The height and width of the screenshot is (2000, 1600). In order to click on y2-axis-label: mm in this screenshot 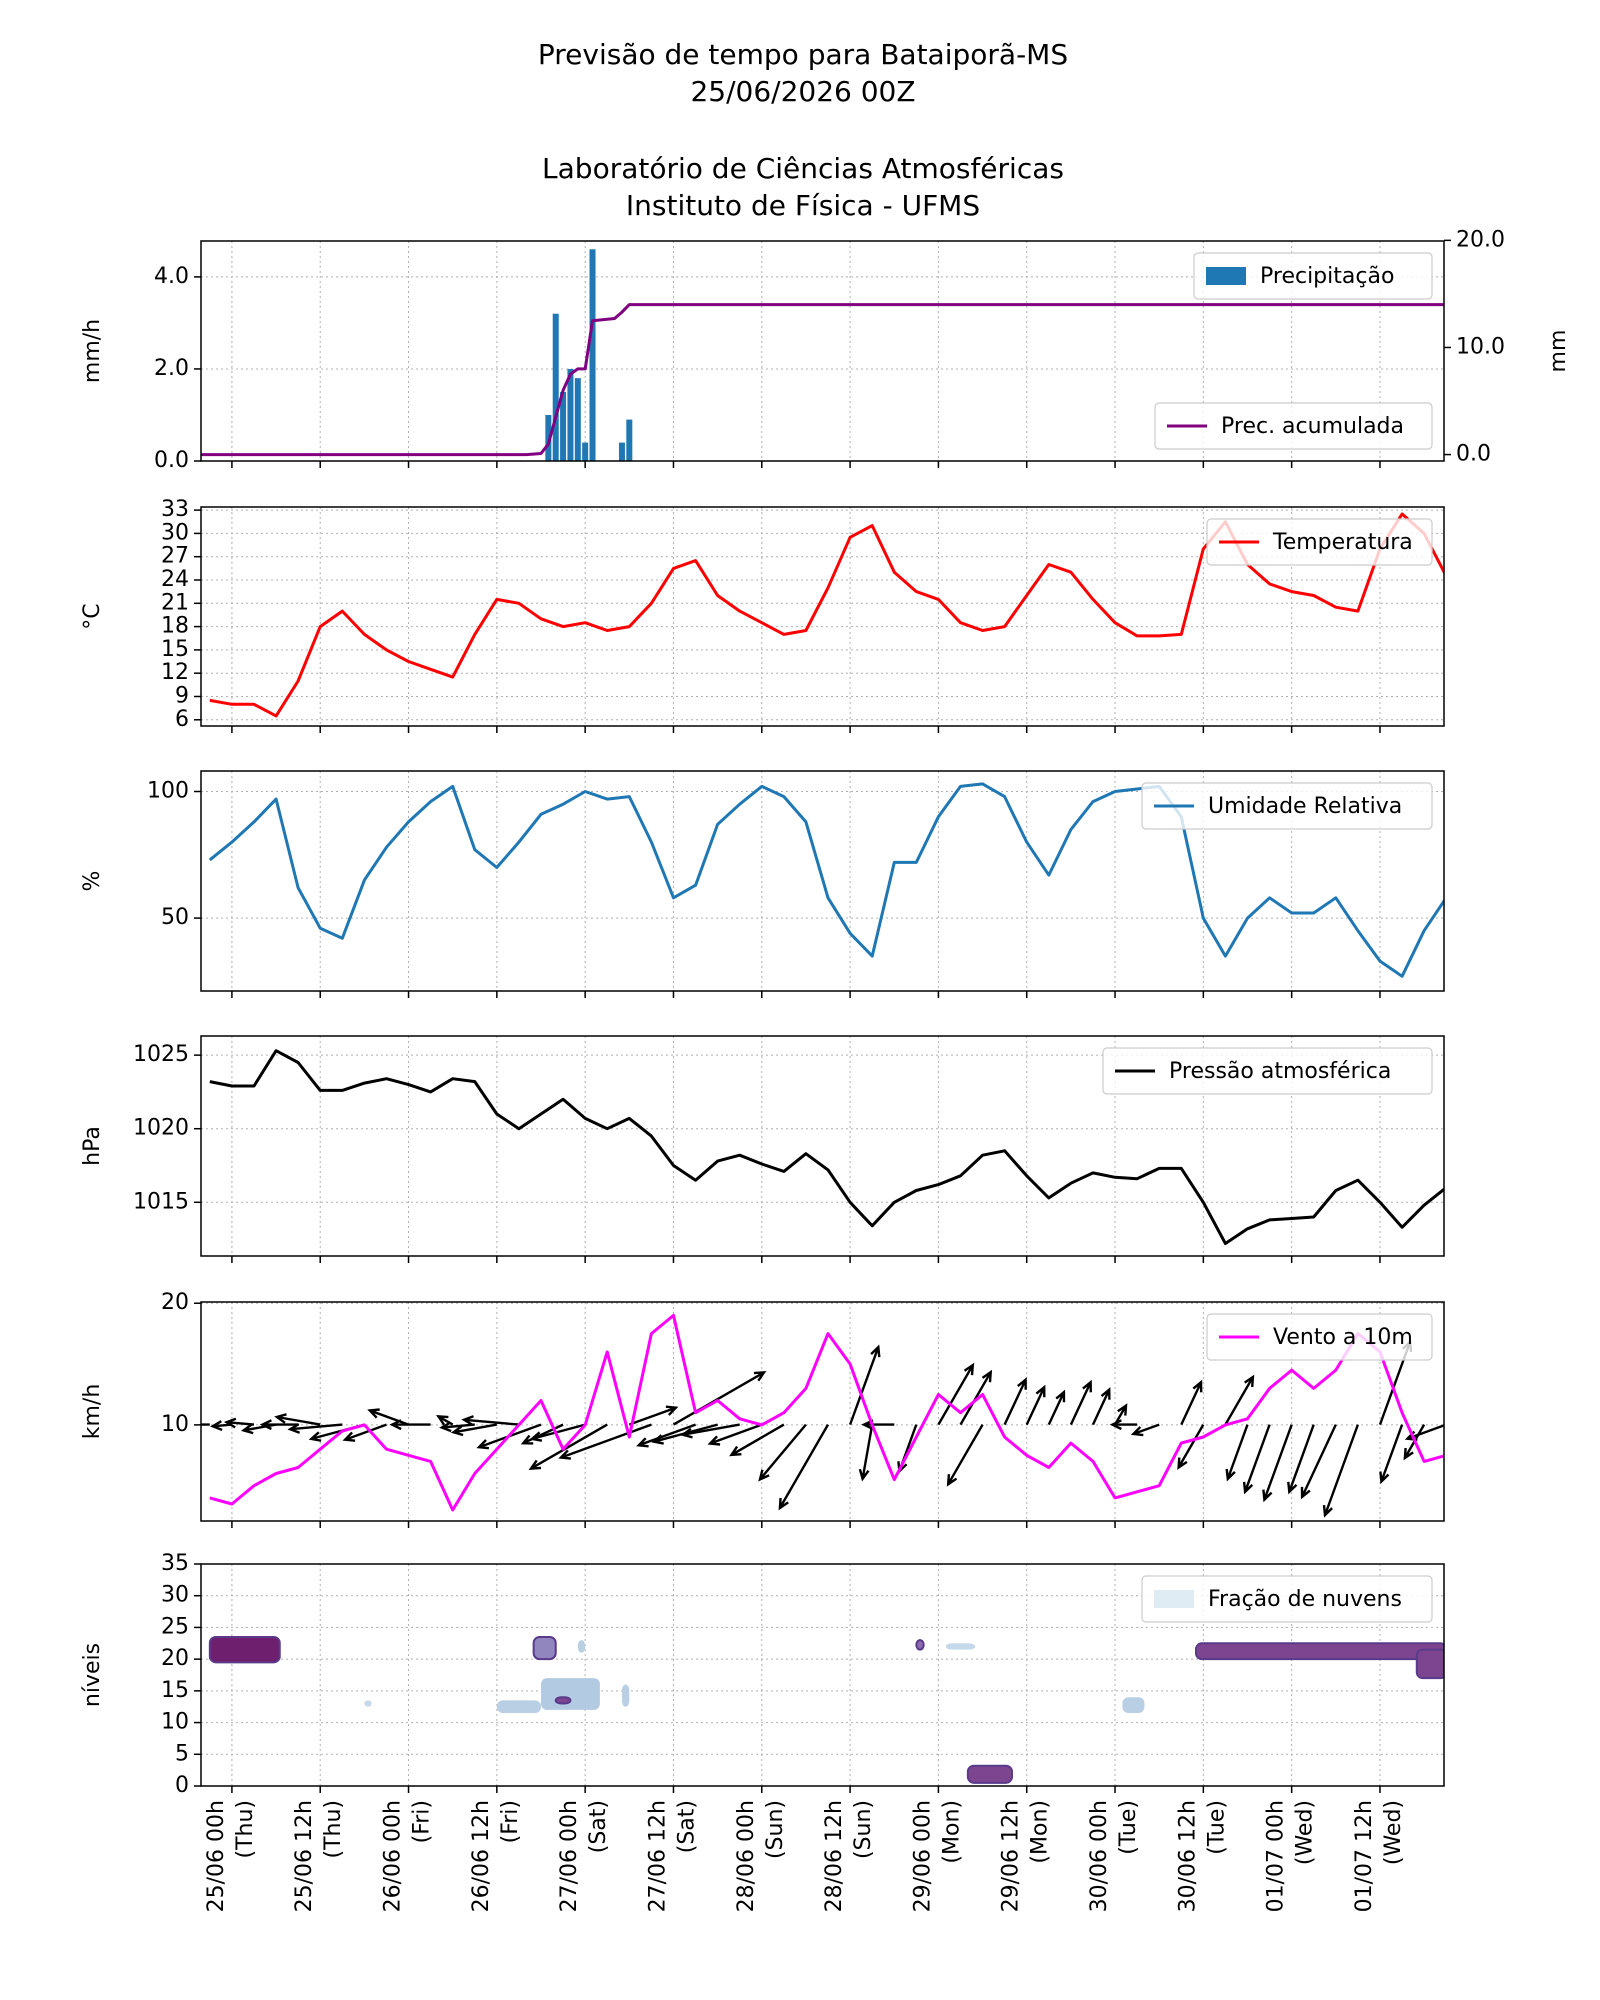, I will do `click(1558, 351)`.